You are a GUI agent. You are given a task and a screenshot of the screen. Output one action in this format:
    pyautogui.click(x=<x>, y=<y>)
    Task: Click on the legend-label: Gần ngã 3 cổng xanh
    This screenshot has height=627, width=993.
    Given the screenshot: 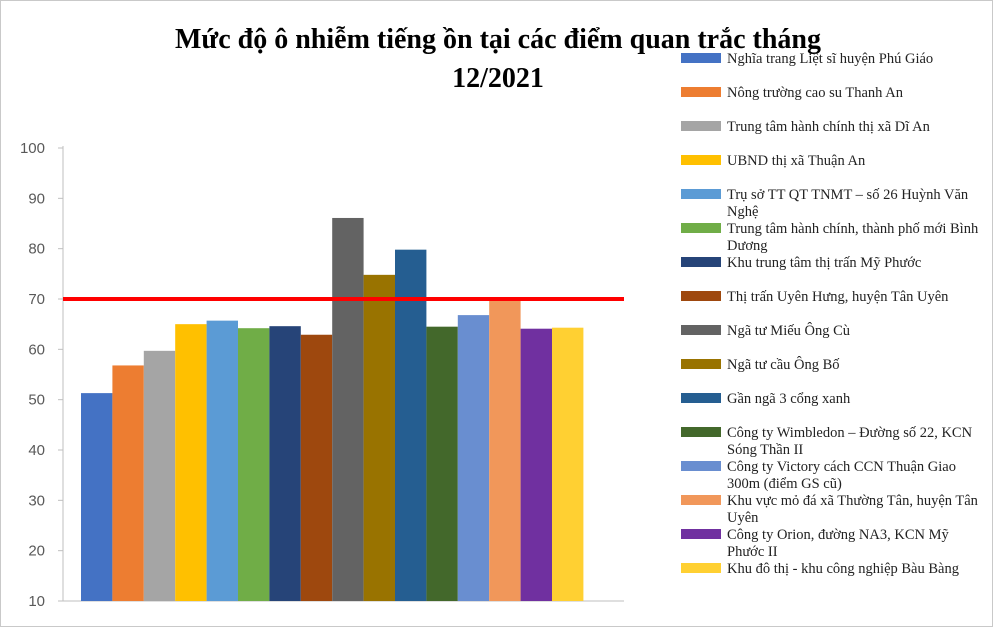 What is the action you would take?
    pyautogui.click(x=789, y=399)
    